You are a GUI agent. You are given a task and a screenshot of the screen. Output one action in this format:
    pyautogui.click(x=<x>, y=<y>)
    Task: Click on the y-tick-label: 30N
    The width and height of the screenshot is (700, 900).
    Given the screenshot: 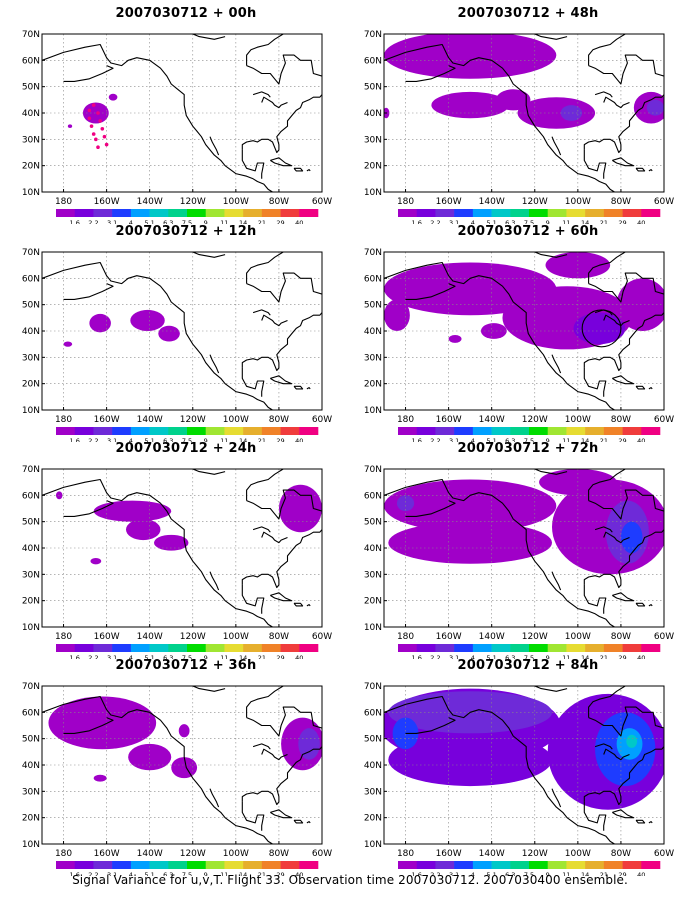 What is the action you would take?
    pyautogui.click(x=31, y=792)
    